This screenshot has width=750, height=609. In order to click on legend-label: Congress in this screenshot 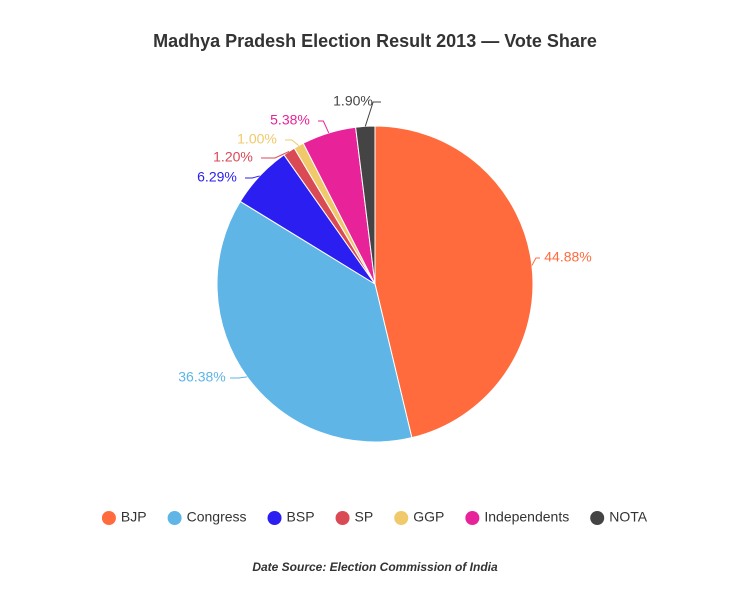, I will do `click(217, 517)`.